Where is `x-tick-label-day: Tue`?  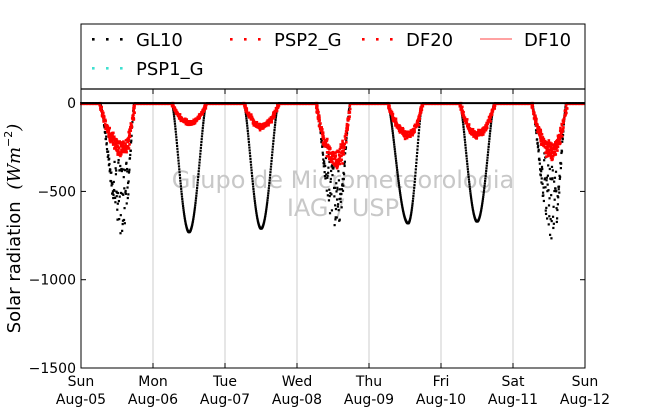
x-tick-label-day: Tue is located at coordinates (224, 382).